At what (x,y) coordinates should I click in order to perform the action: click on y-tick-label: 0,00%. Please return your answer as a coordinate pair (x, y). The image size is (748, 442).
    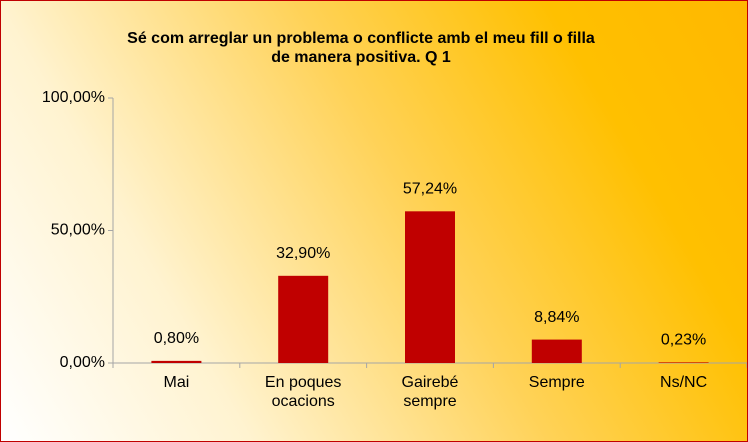
    Looking at the image, I should click on (82, 362).